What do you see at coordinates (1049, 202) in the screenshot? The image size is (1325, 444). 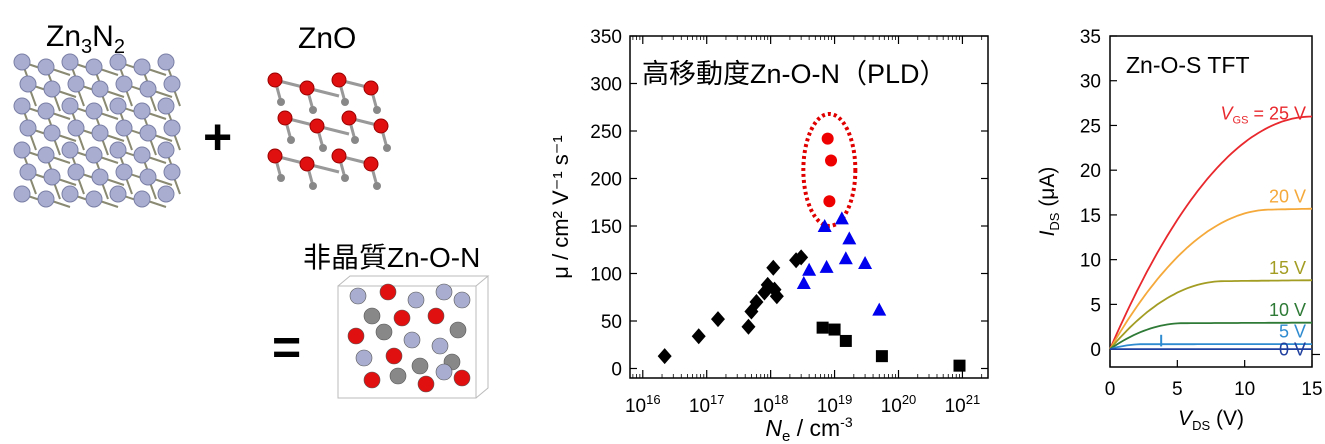 I see `y-axis-label: IDS (μA)` at bounding box center [1049, 202].